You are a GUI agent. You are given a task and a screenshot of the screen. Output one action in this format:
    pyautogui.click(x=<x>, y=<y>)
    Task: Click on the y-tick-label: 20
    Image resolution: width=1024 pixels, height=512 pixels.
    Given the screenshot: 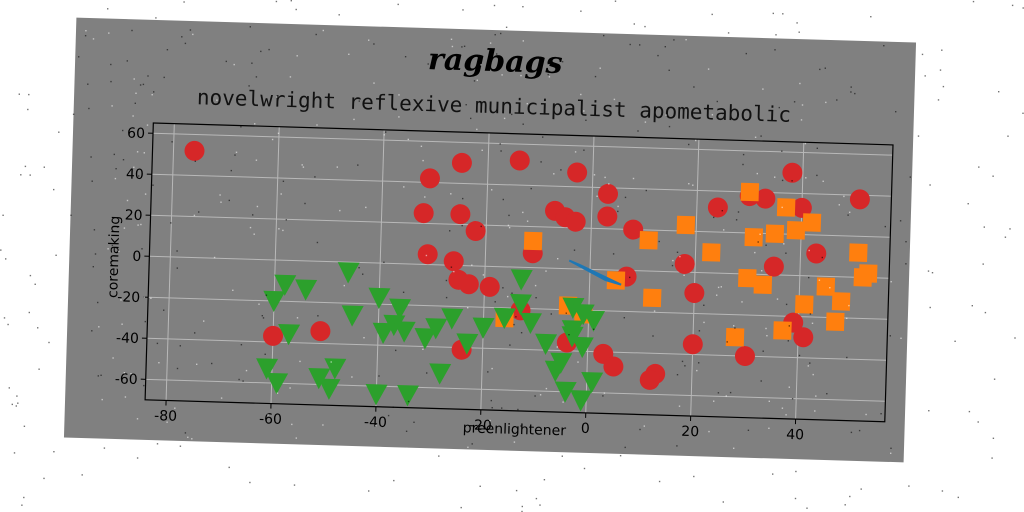 What is the action you would take?
    pyautogui.click(x=134, y=215)
    